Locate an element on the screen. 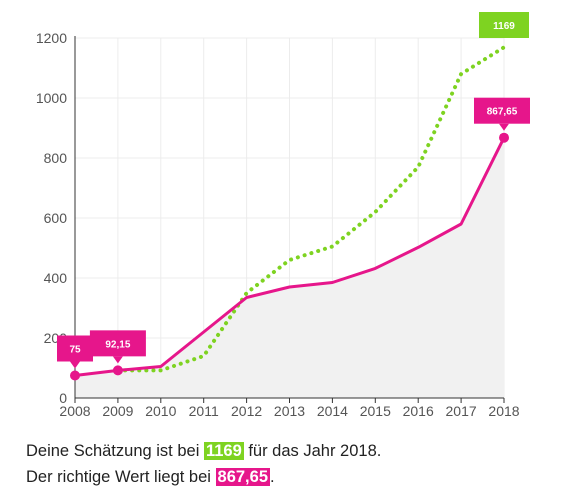 The image size is (582, 498). data-point-867,65 is located at coordinates (504, 137).